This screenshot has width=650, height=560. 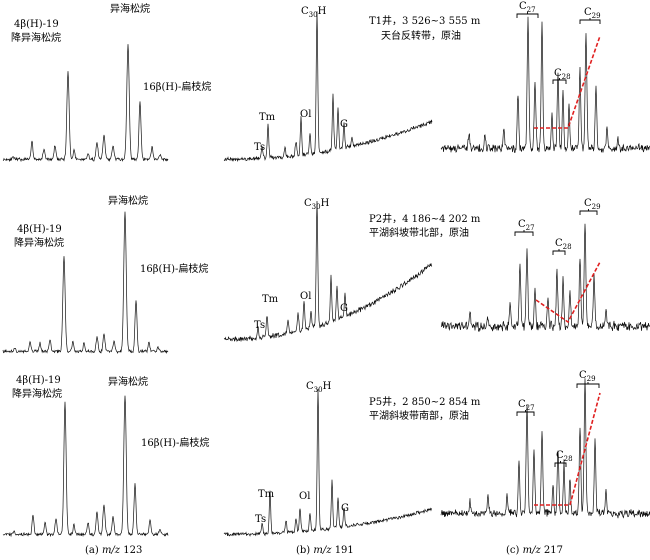 I want to click on label-phyllocladane-row2: 16β(H)-扁枝烷, so click(x=174, y=268).